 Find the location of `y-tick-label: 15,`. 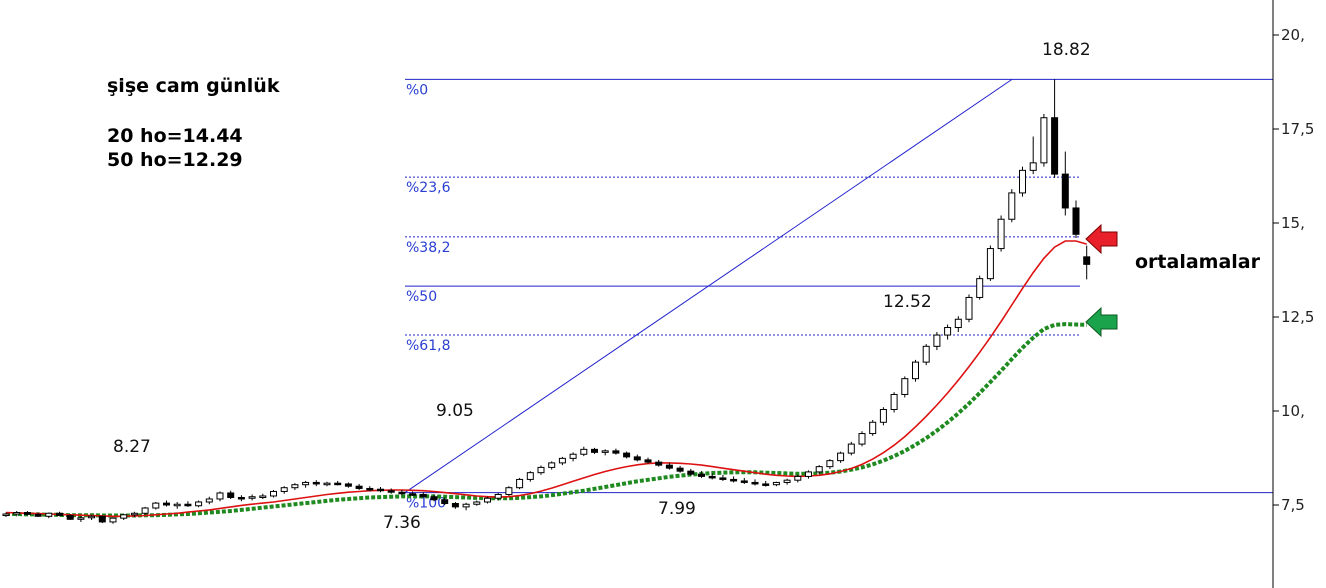

y-tick-label: 15, is located at coordinates (1293, 223).